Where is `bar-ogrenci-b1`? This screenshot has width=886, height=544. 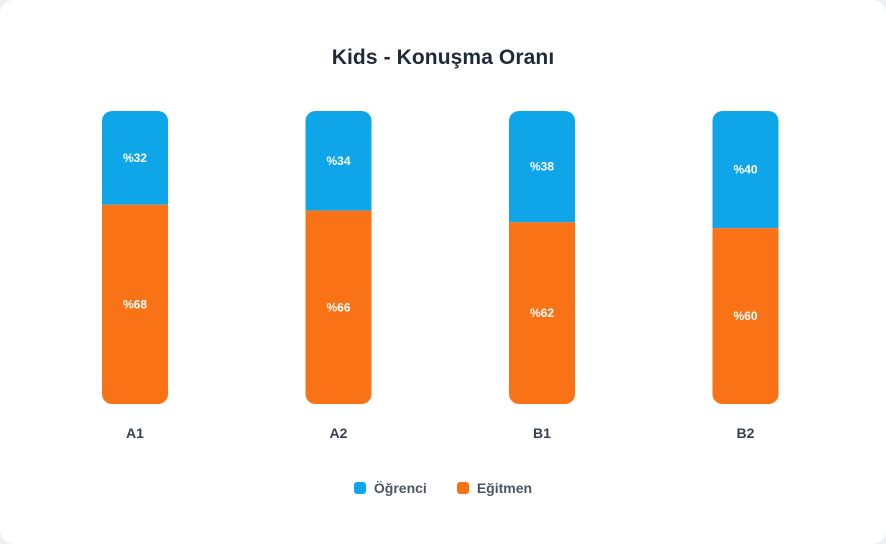 bar-ogrenci-b1 is located at coordinates (542, 167).